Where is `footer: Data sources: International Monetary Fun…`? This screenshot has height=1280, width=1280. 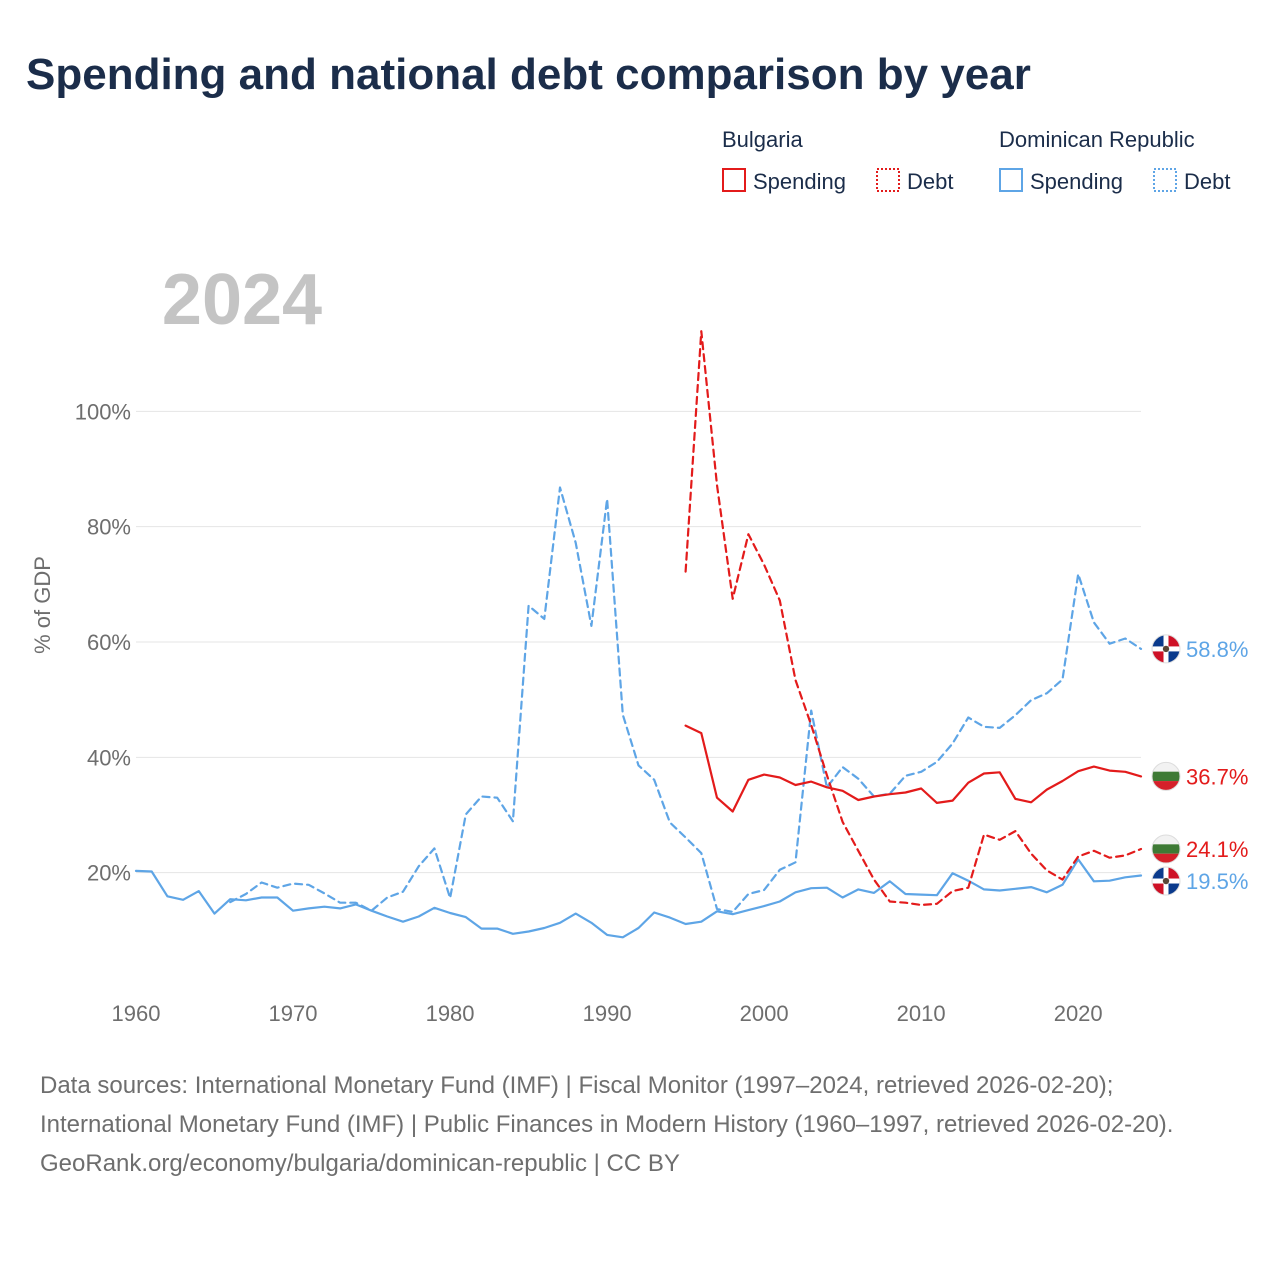 footer: Data sources: International Monetary Fun… is located at coordinates (640, 1124).